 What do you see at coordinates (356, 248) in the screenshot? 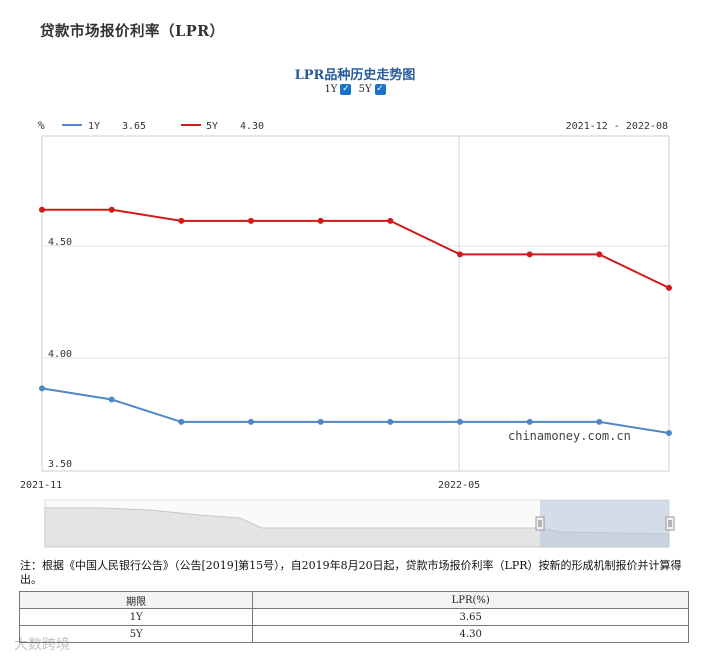
I see `series-line-5y` at bounding box center [356, 248].